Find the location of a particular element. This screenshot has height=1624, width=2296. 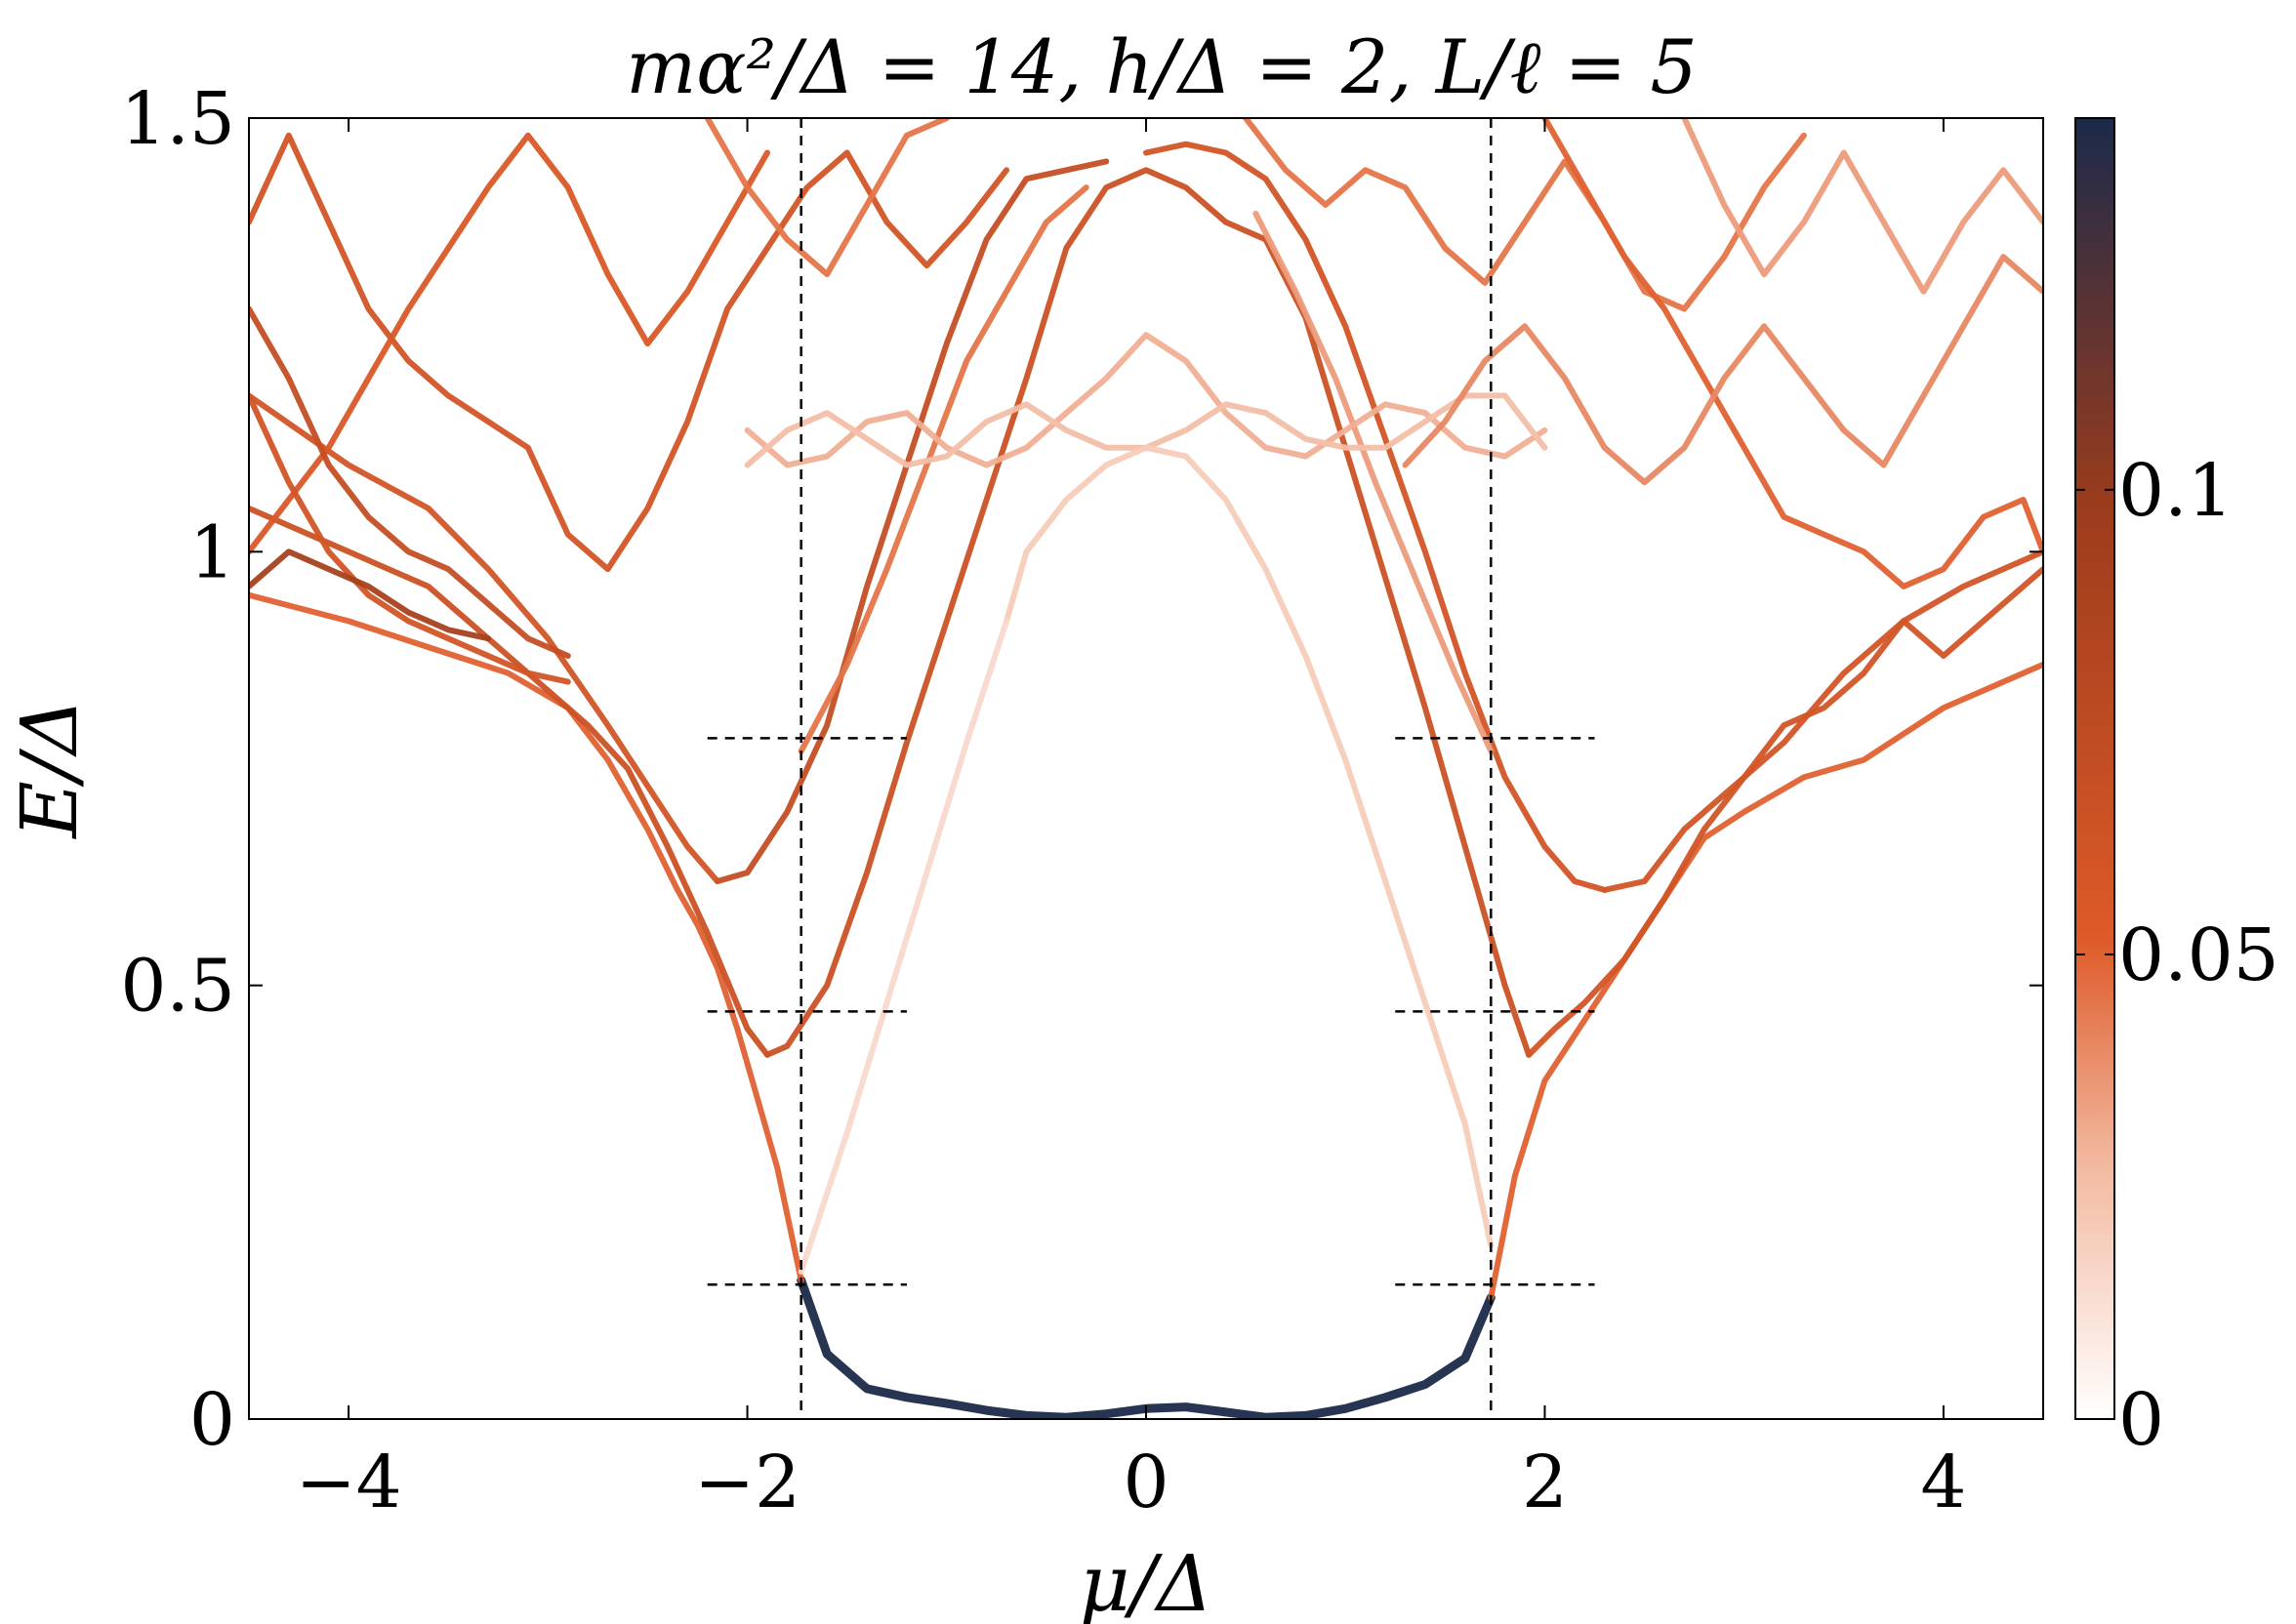

y-tick-label: 0 is located at coordinates (212, 1420).